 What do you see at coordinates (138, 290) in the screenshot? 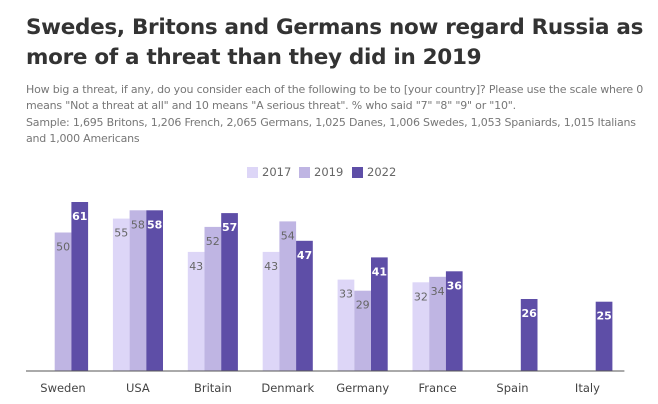
I see `bar-usa-2019` at bounding box center [138, 290].